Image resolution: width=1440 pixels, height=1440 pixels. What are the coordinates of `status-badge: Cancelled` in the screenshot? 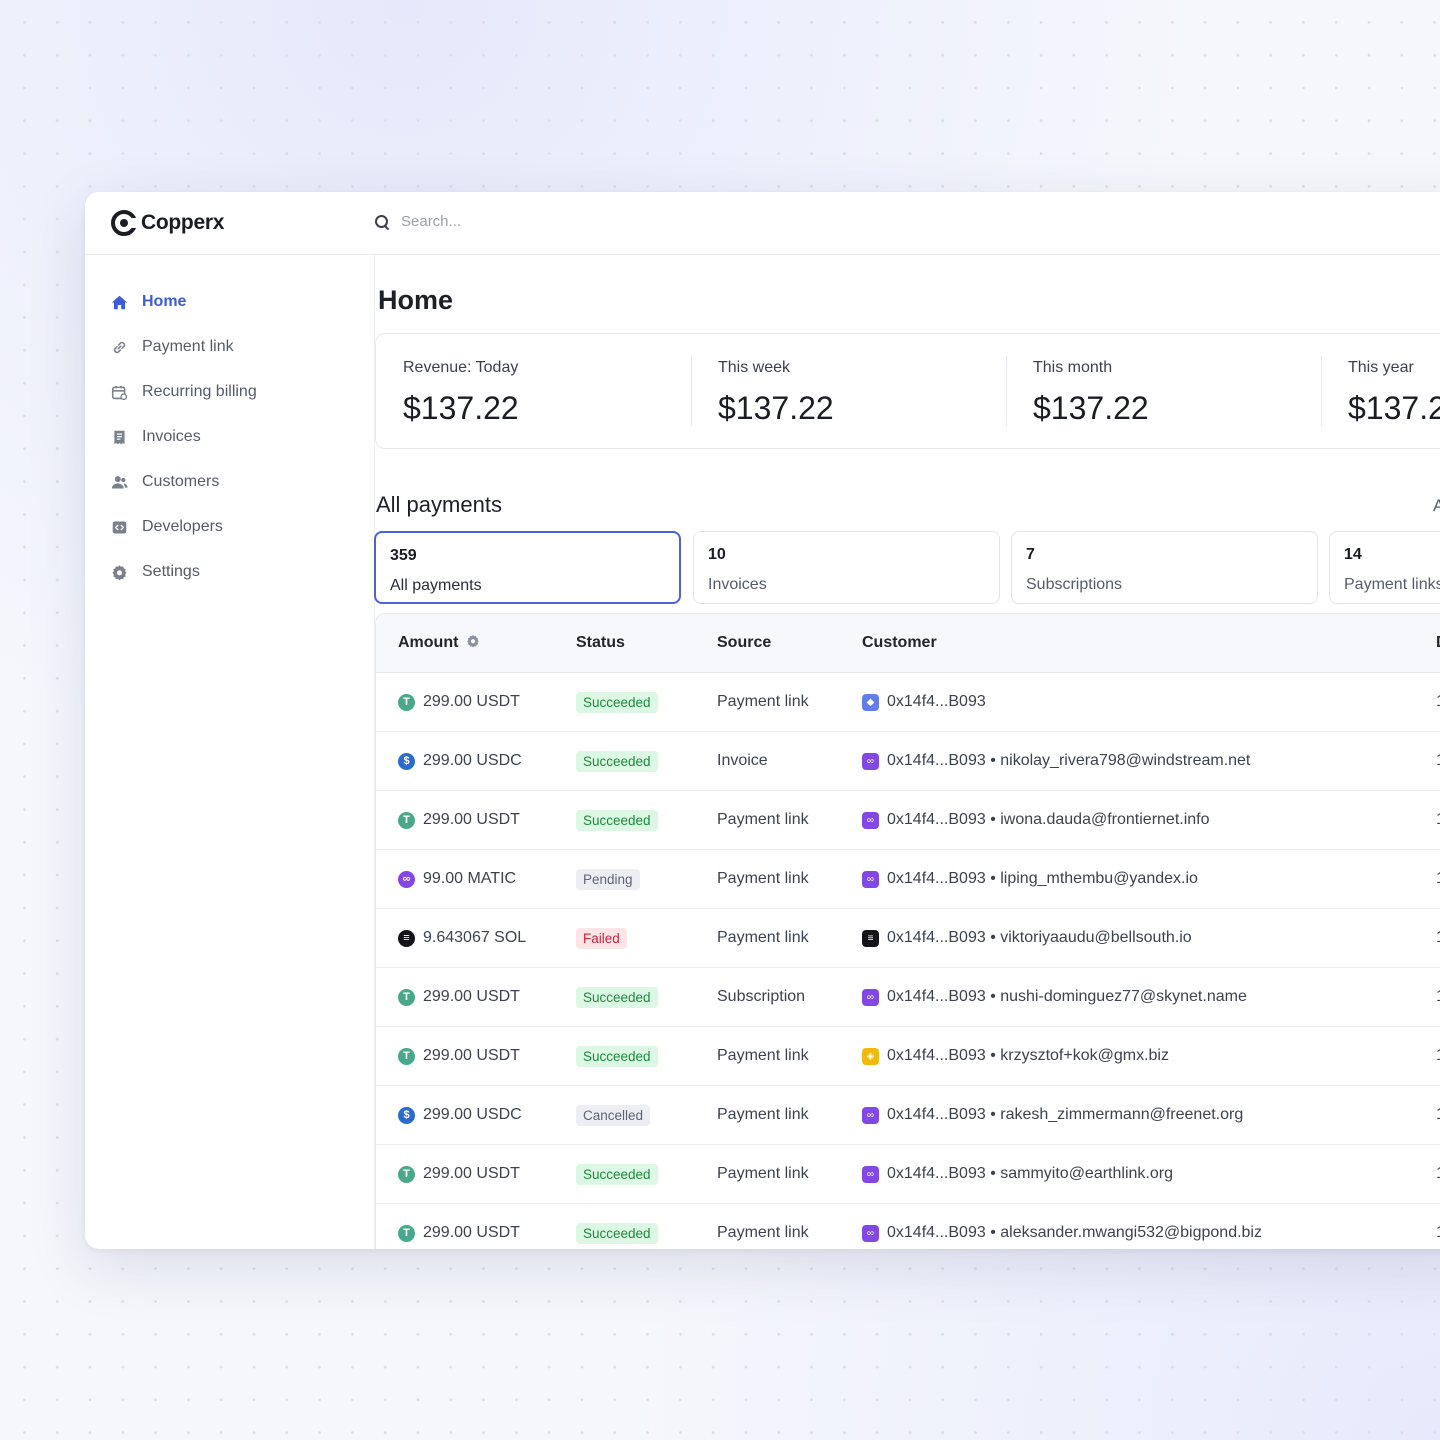 It's located at (613, 1115).